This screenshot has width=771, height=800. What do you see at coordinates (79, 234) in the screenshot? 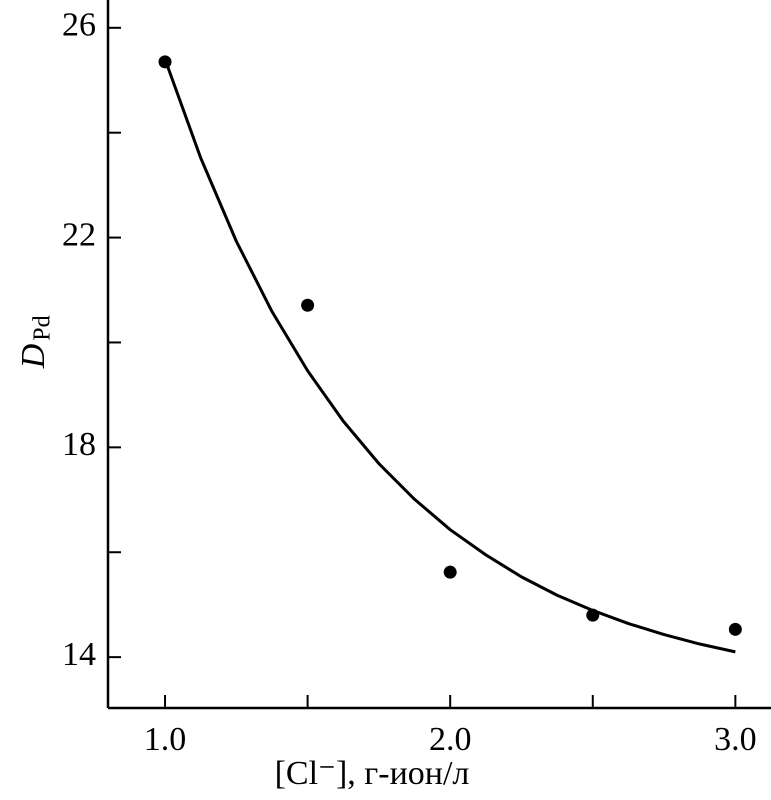
I see `y-tick-label: 22` at bounding box center [79, 234].